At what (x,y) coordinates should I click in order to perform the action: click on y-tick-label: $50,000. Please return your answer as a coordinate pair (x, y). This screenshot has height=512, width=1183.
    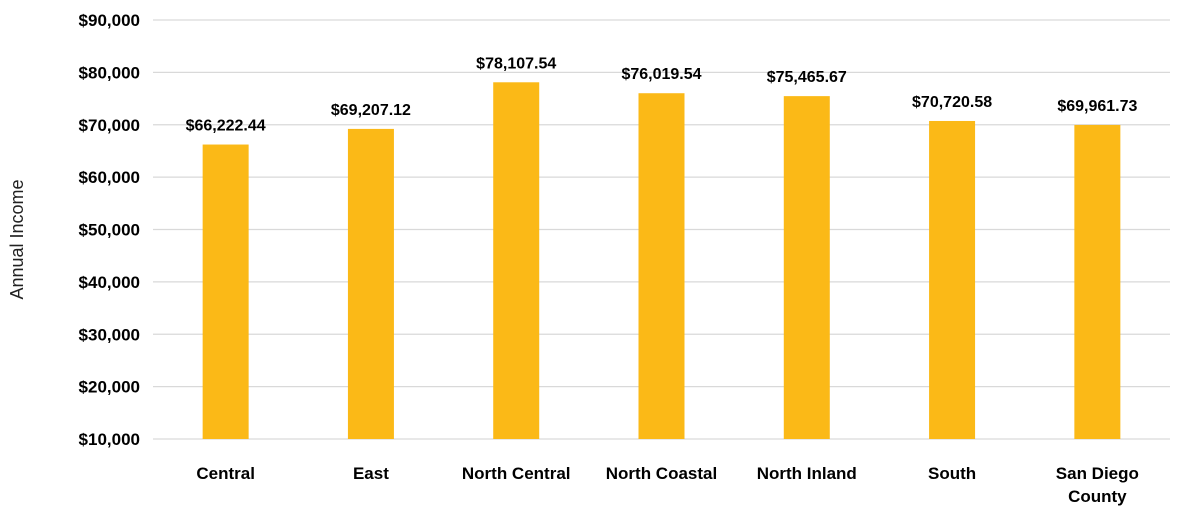
    Looking at the image, I should click on (109, 230).